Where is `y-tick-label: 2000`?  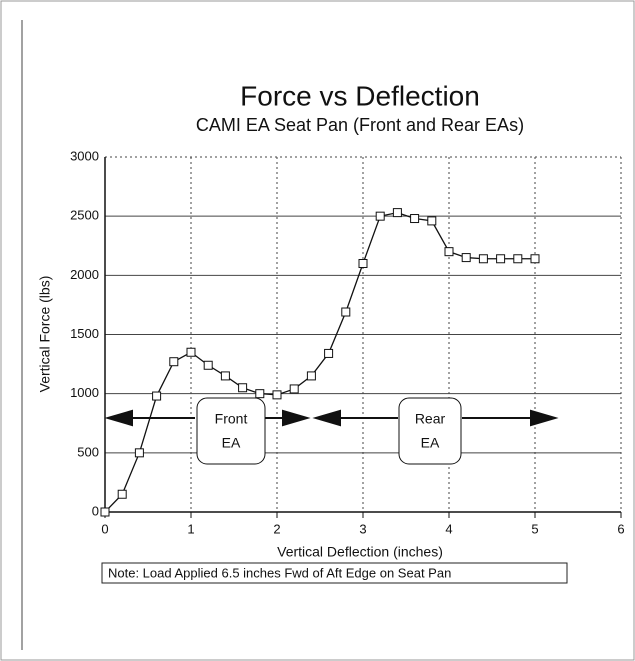
y-tick-label: 2000 is located at coordinates (84, 274).